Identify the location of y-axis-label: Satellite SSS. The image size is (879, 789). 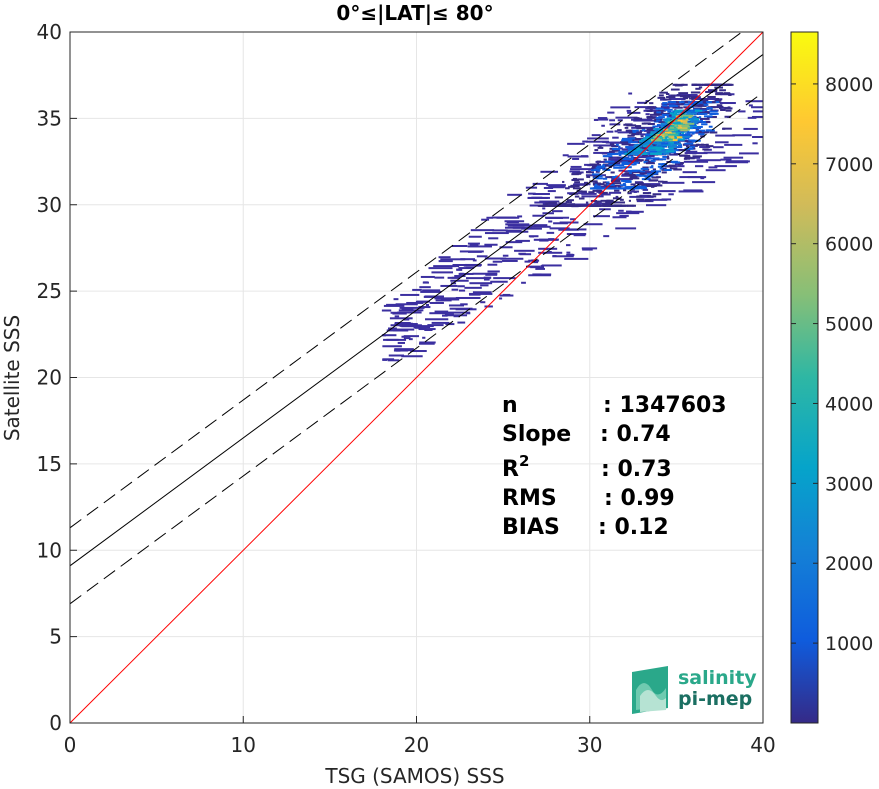
(12, 378).